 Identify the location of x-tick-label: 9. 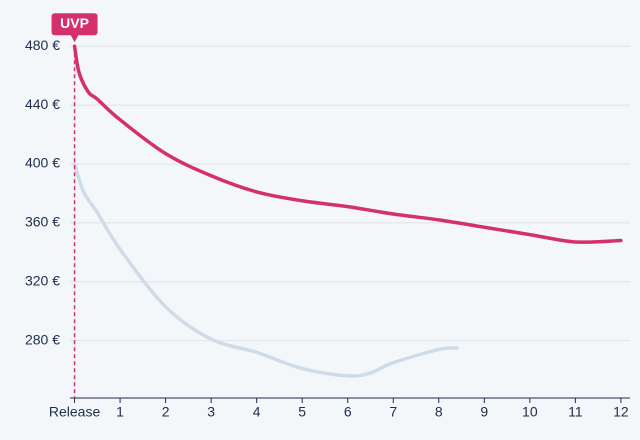
(484, 412).